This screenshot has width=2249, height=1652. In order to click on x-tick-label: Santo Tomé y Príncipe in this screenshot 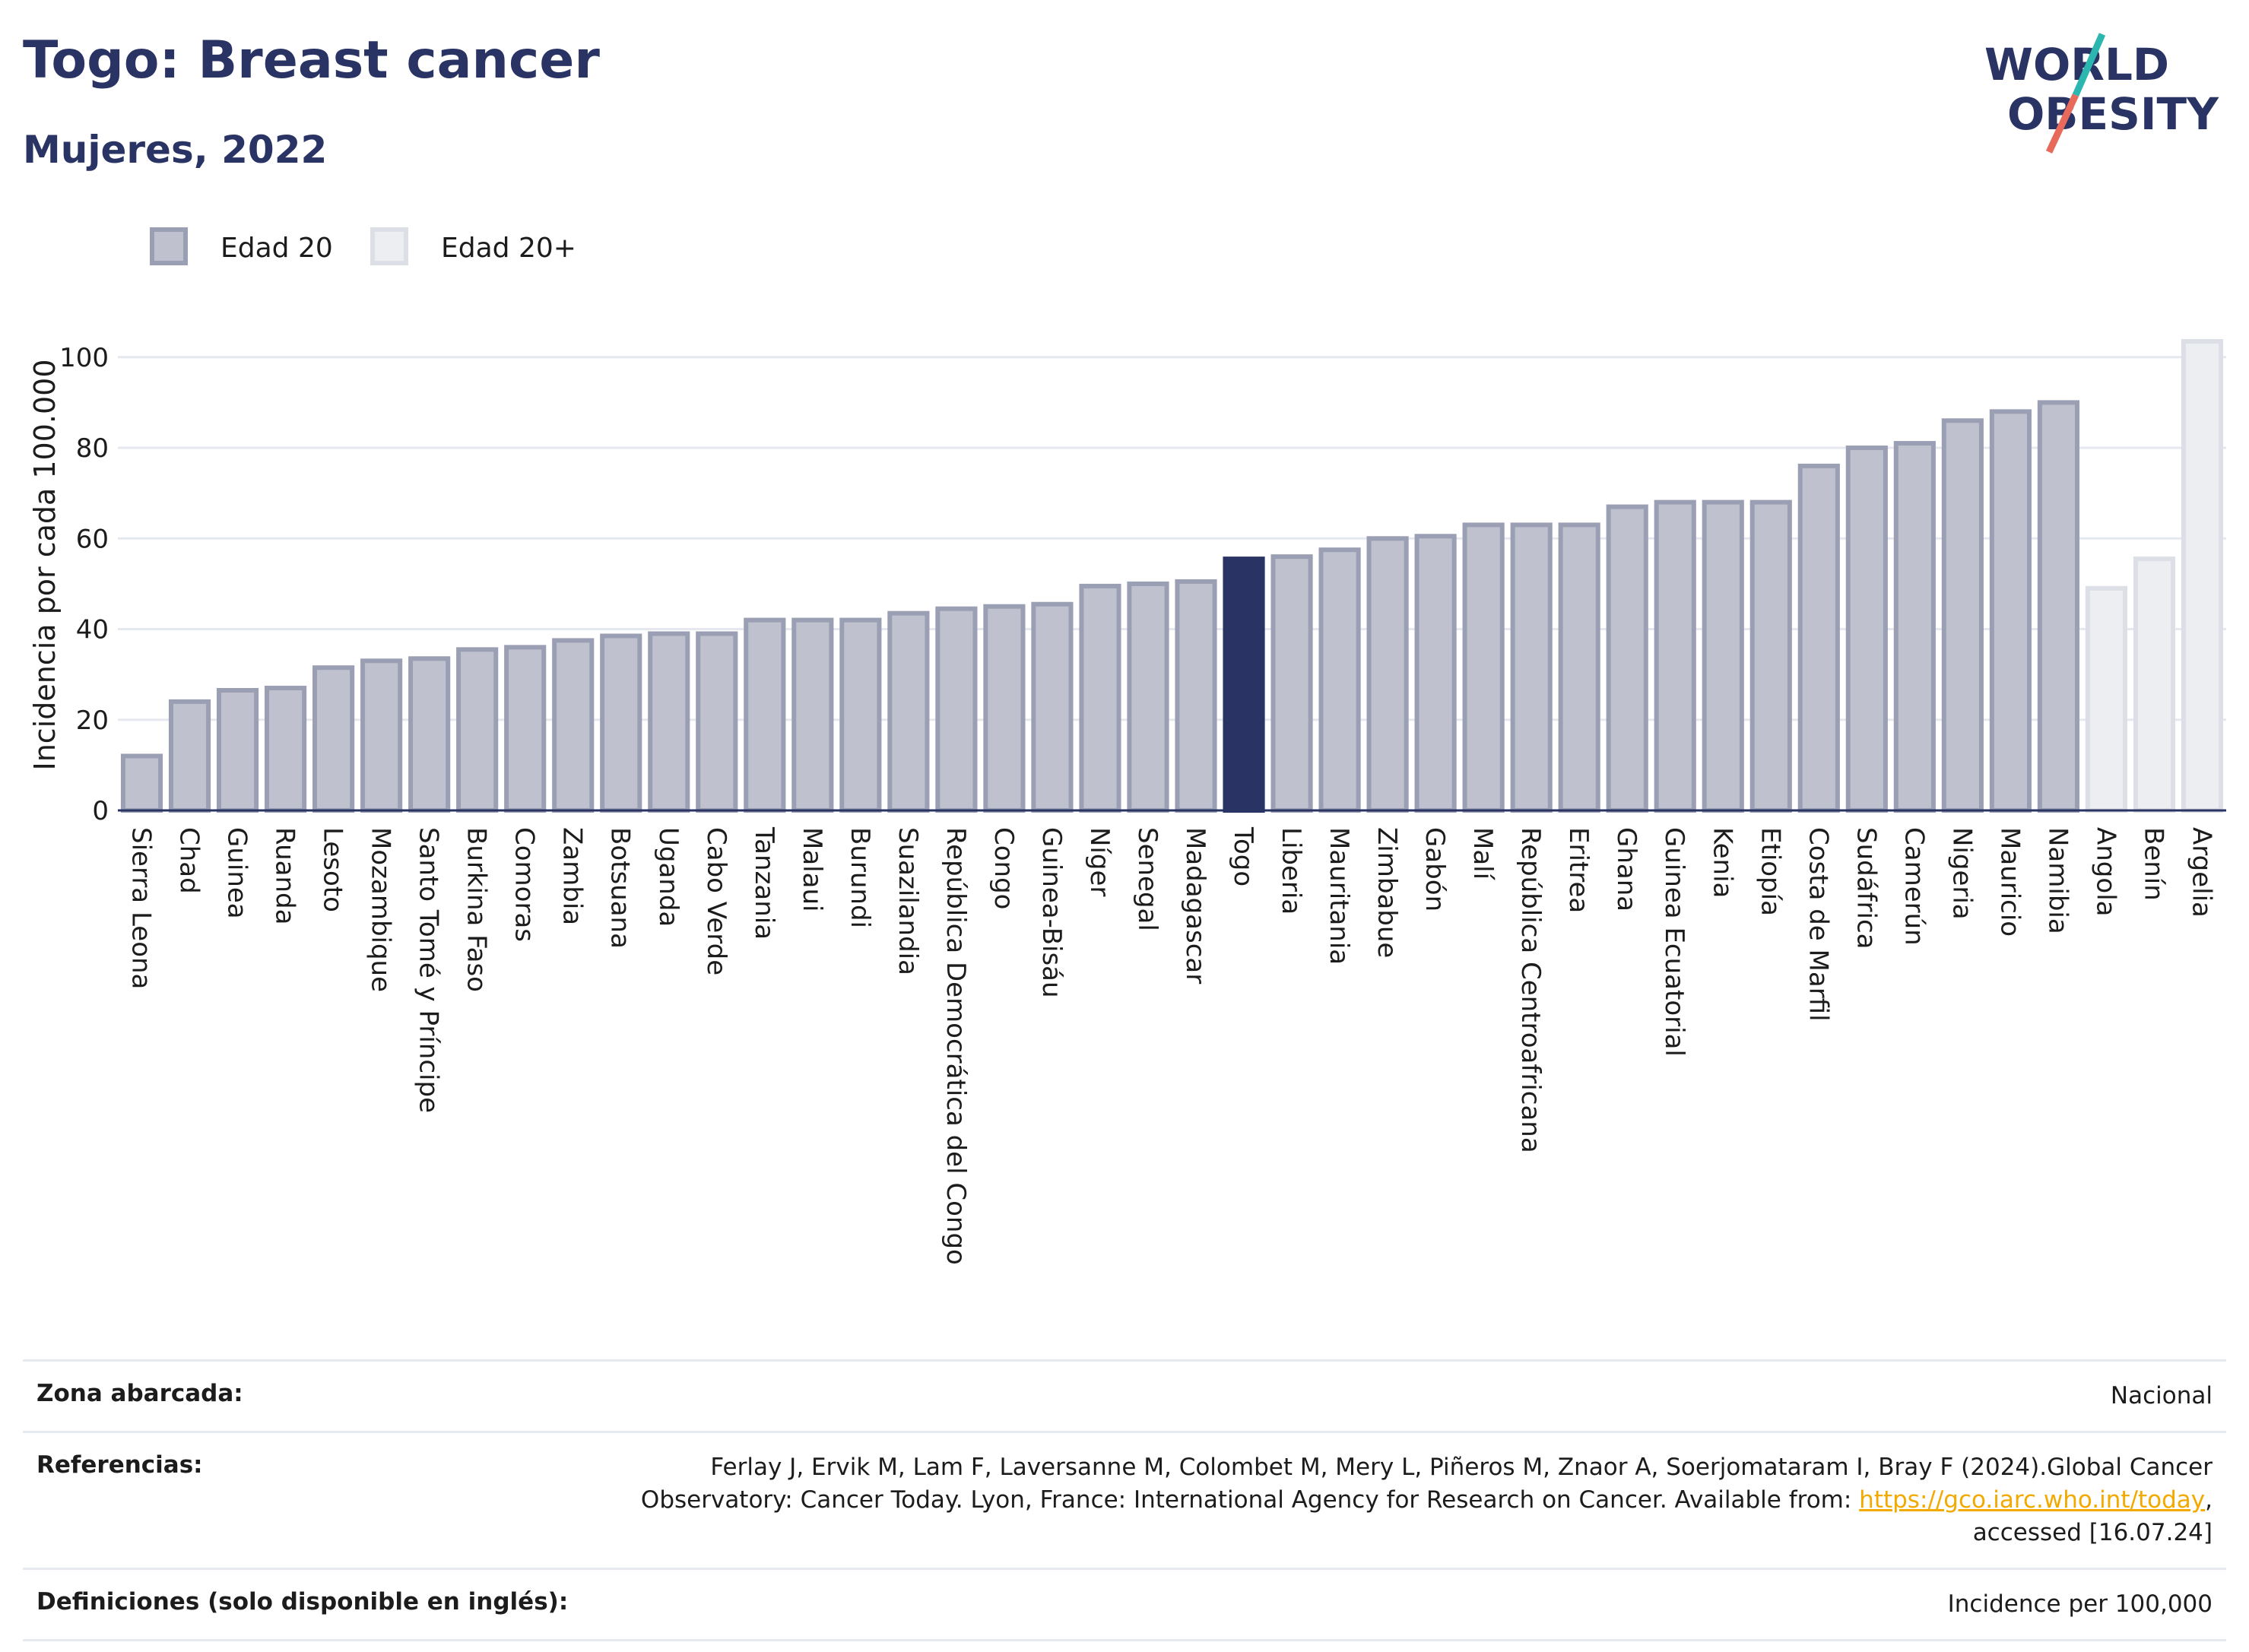, I will do `click(429, 970)`.